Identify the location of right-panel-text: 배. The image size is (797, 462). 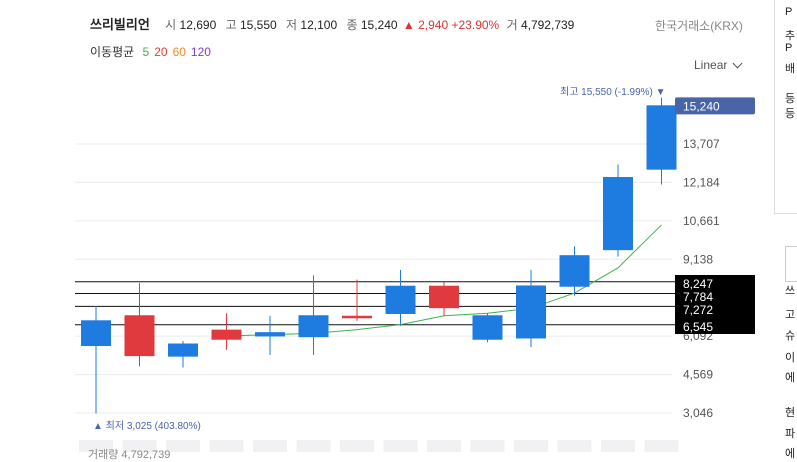
(790, 69).